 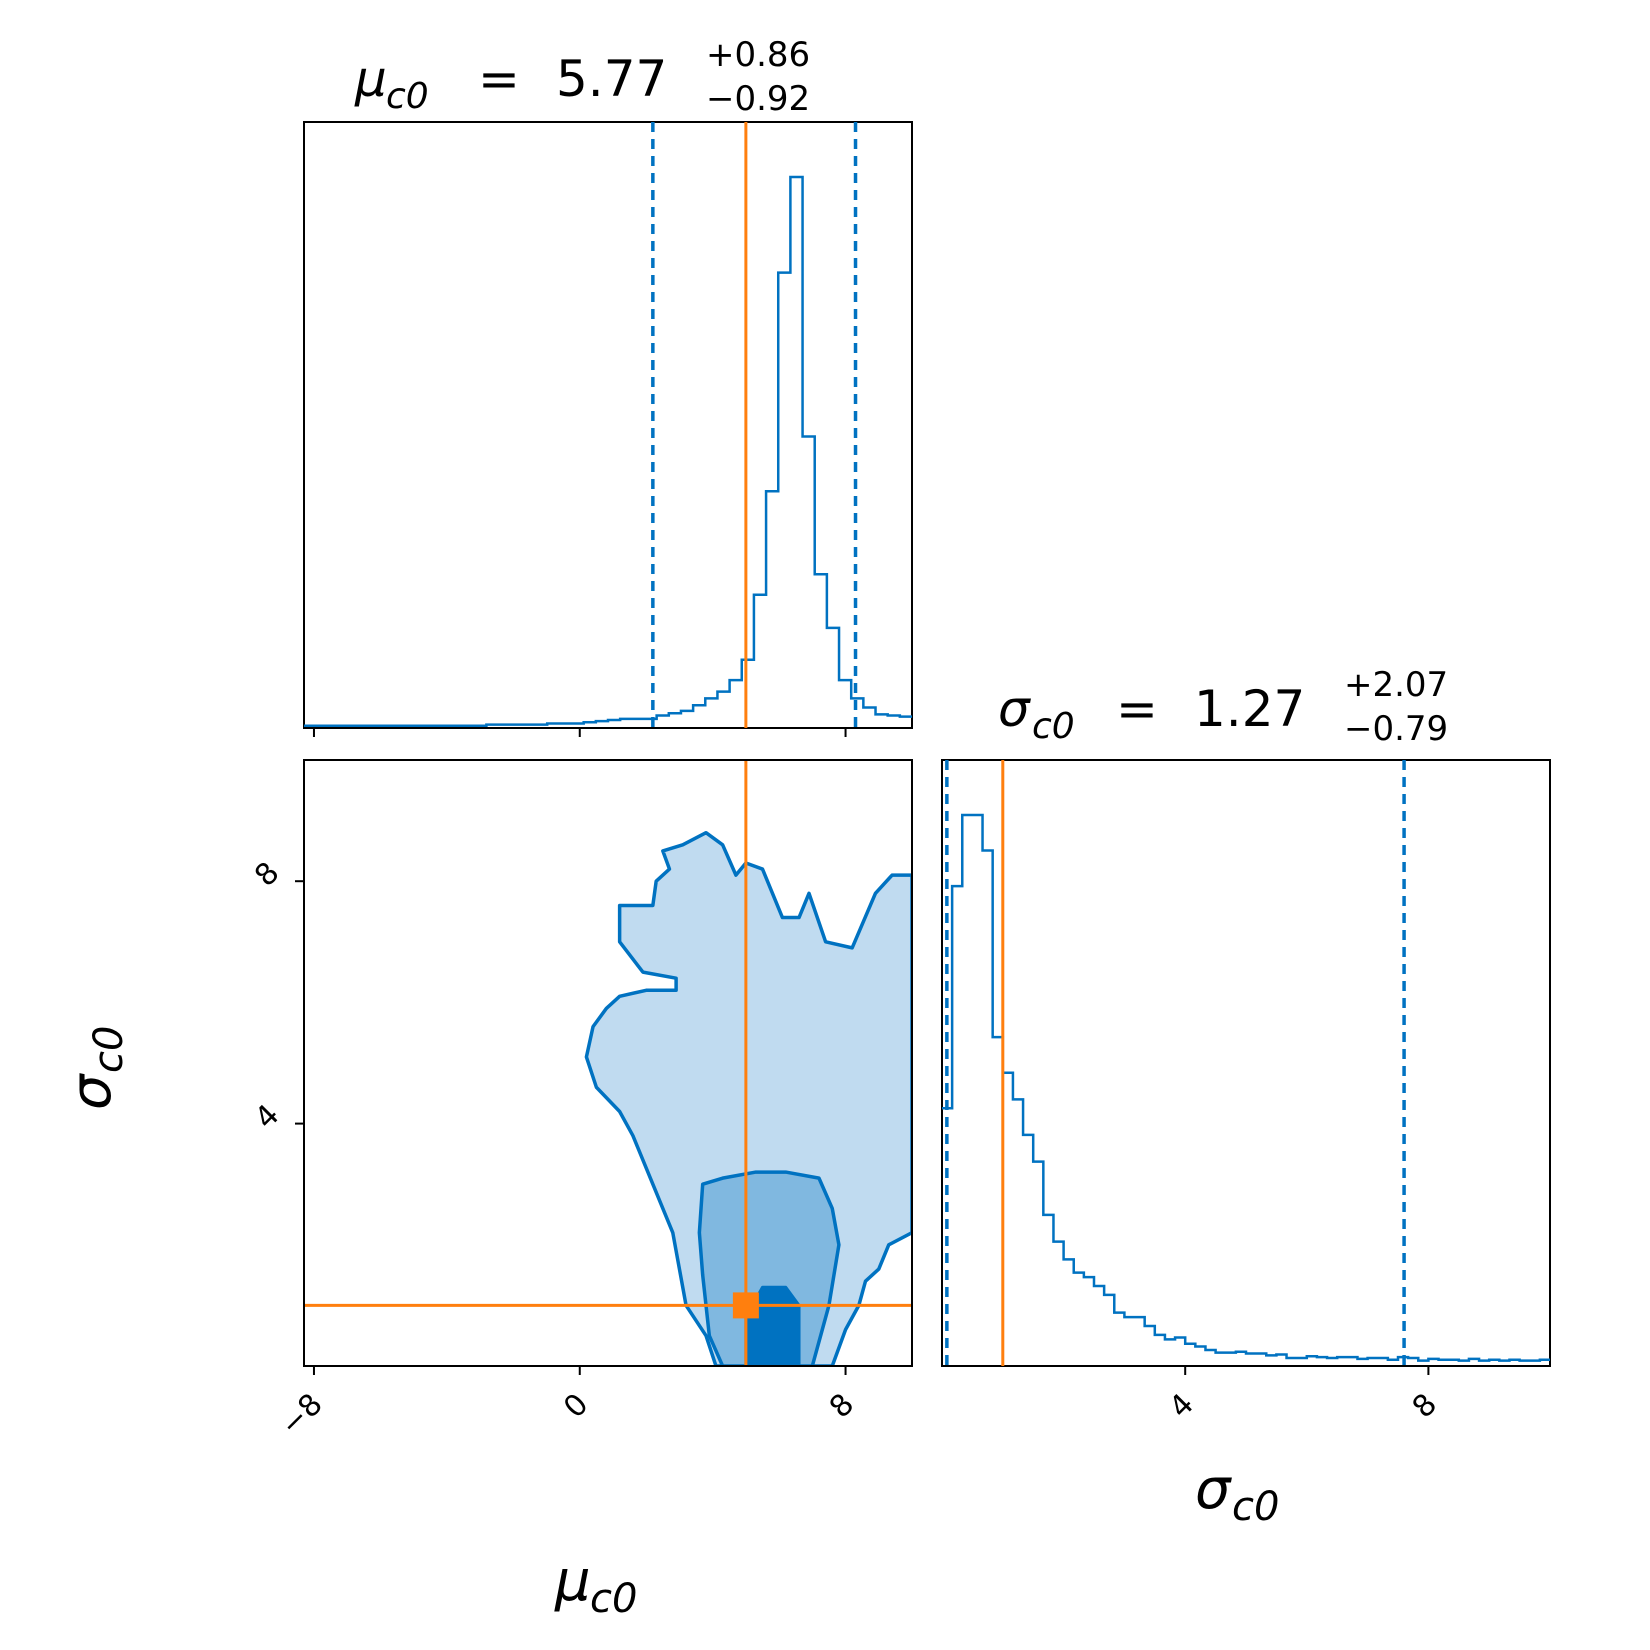 I want to click on hist-frame-mu, so click(x=608, y=425).